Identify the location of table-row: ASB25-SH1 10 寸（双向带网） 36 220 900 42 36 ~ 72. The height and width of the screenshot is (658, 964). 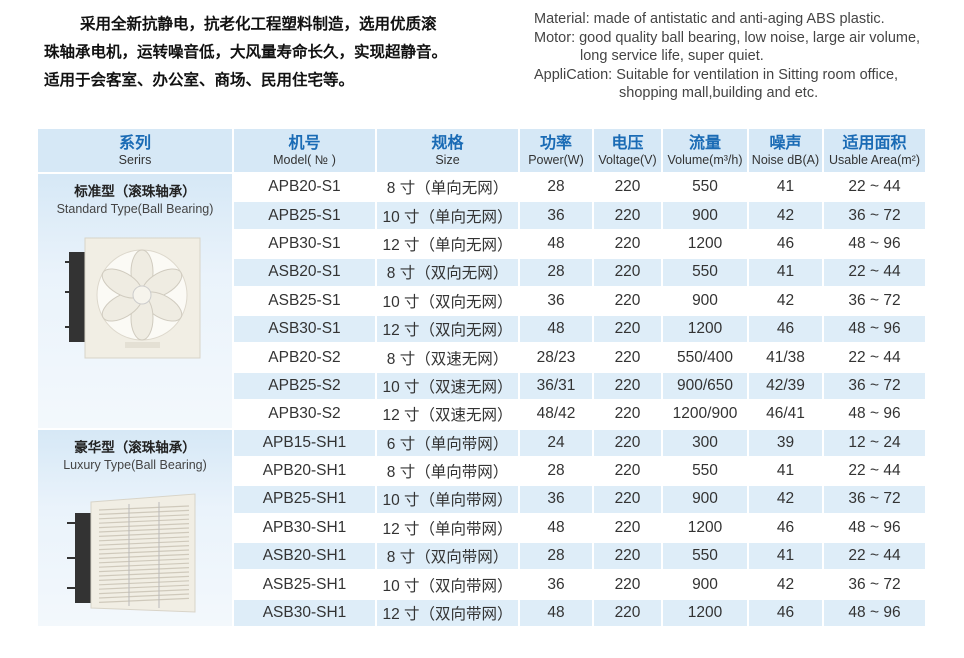
(481, 584).